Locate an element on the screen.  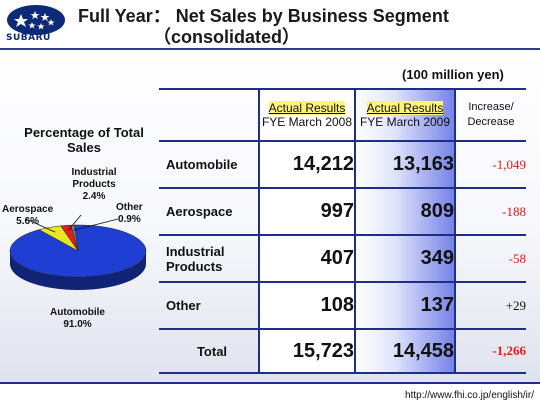
row-label-line2: Products is located at coordinates (194, 266).